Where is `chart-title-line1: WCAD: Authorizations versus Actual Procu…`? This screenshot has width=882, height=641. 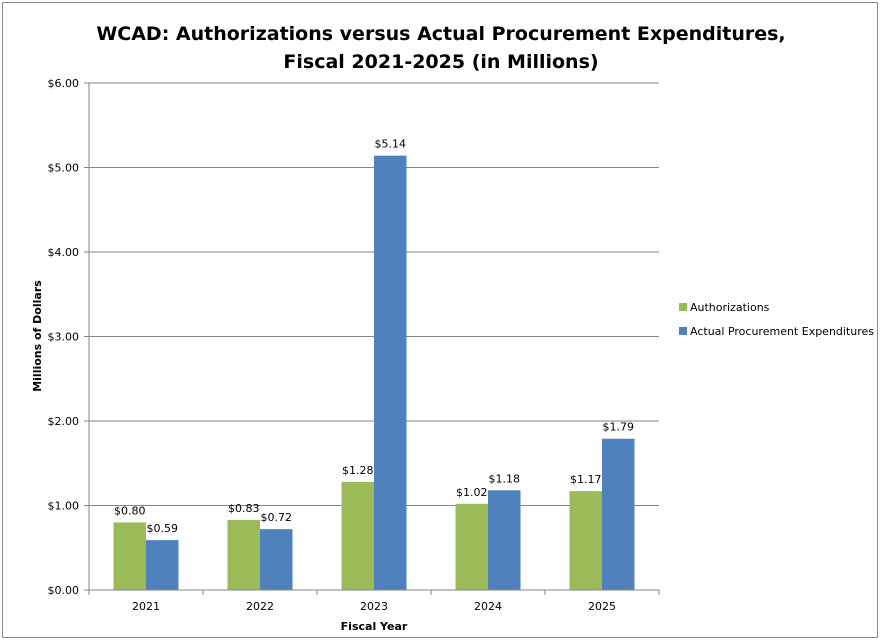 chart-title-line1: WCAD: Authorizations versus Actual Procu… is located at coordinates (440, 34).